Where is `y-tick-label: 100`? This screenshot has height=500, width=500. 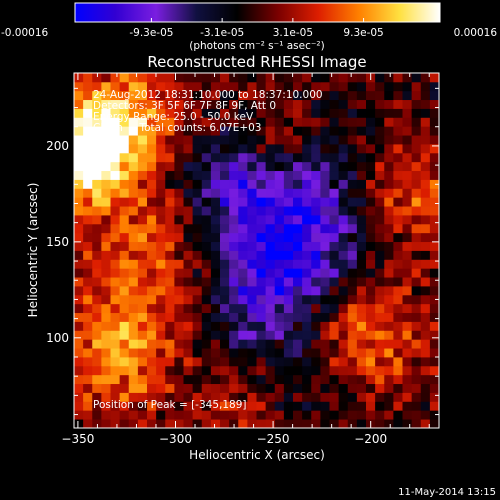
y-tick-label: 100 is located at coordinates (57, 338).